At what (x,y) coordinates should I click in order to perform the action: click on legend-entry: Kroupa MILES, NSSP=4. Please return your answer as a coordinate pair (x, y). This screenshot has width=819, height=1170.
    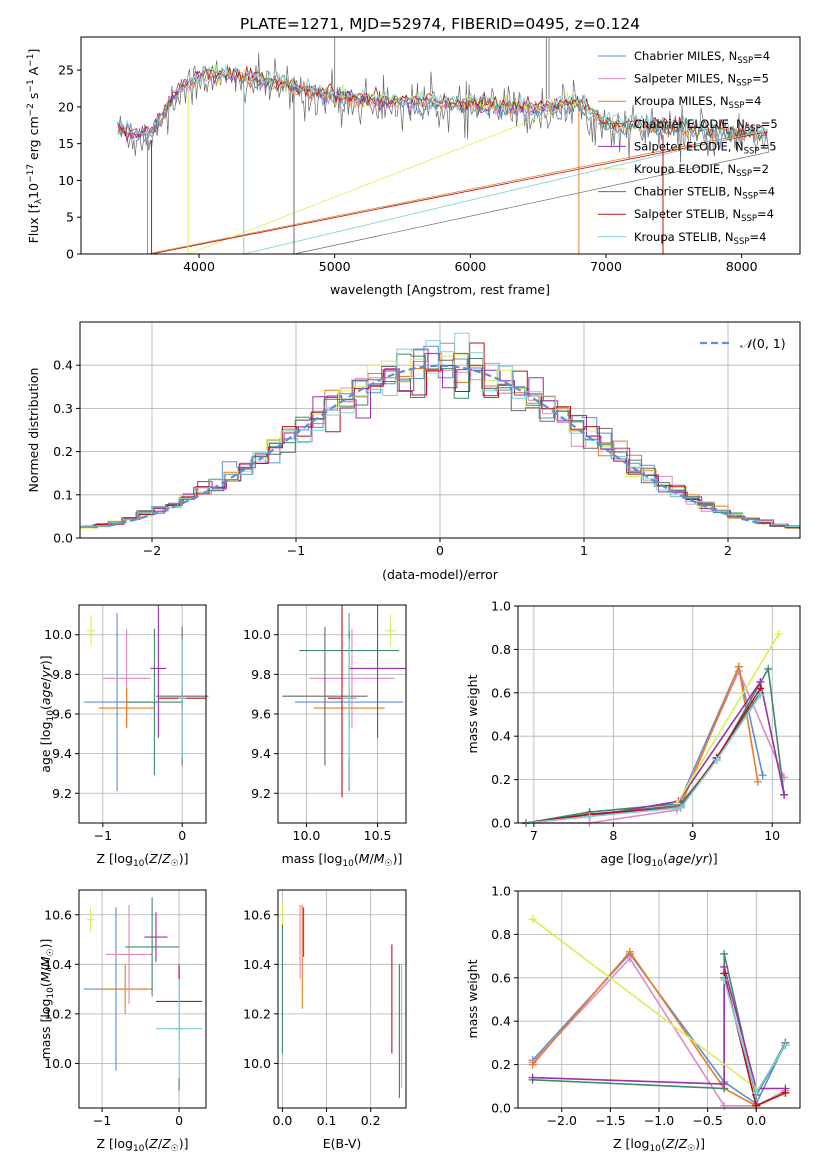
    Looking at the image, I should click on (697, 102).